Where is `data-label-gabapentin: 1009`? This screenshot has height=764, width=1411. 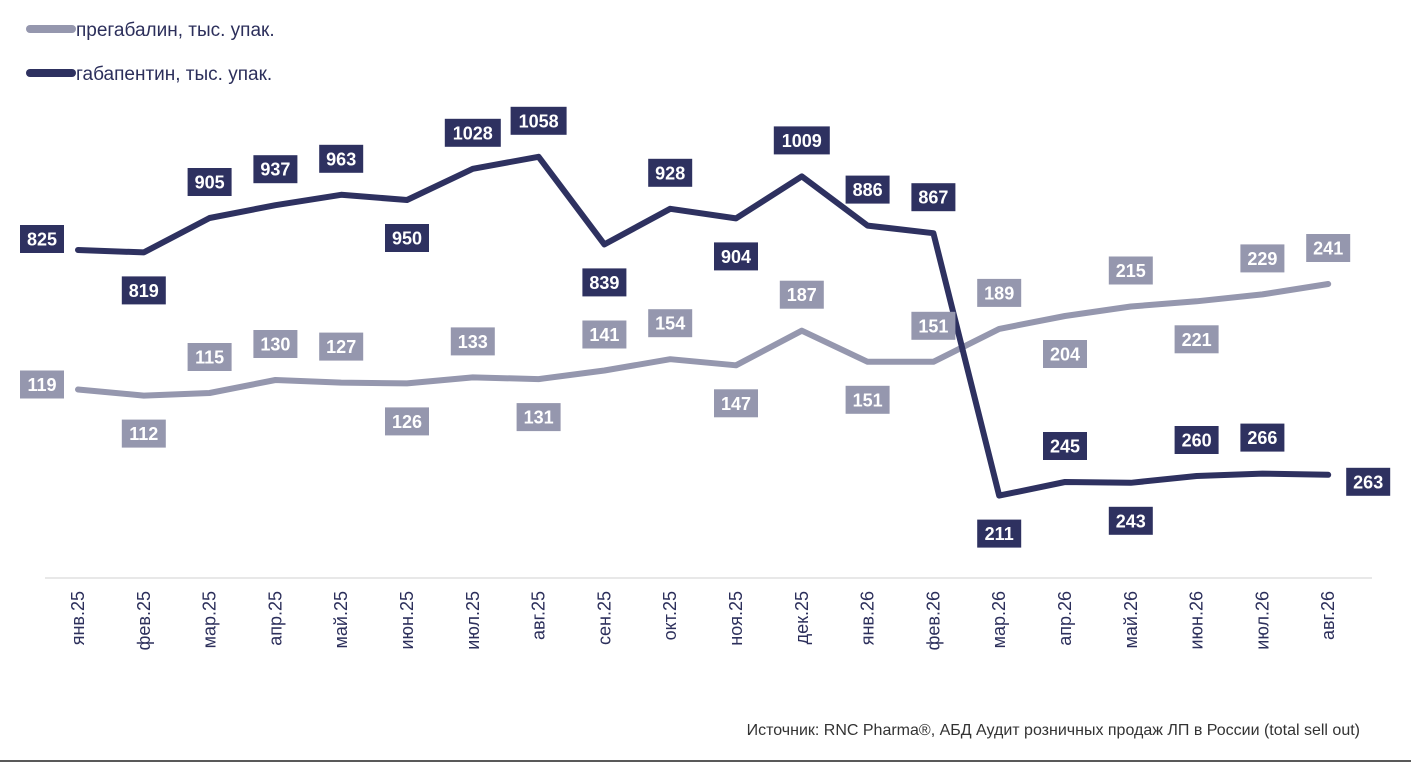
data-label-gabapentin: 1009 is located at coordinates (801, 140).